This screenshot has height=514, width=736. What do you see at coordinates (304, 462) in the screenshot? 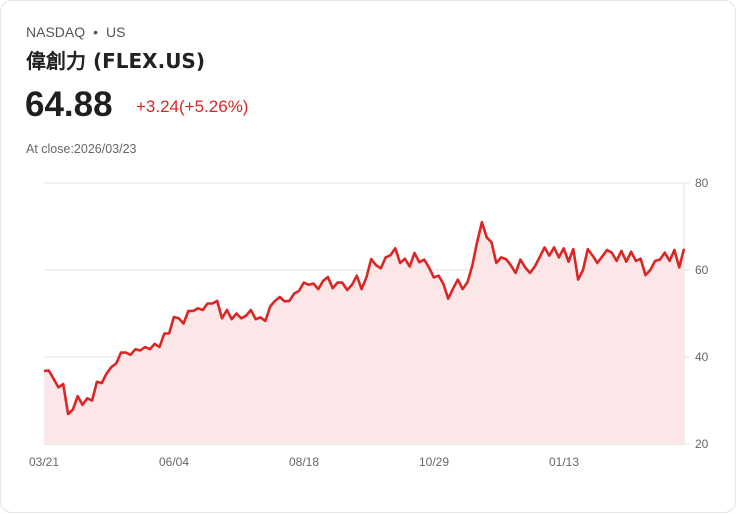
I see `x-tick-label: 08/18` at bounding box center [304, 462].